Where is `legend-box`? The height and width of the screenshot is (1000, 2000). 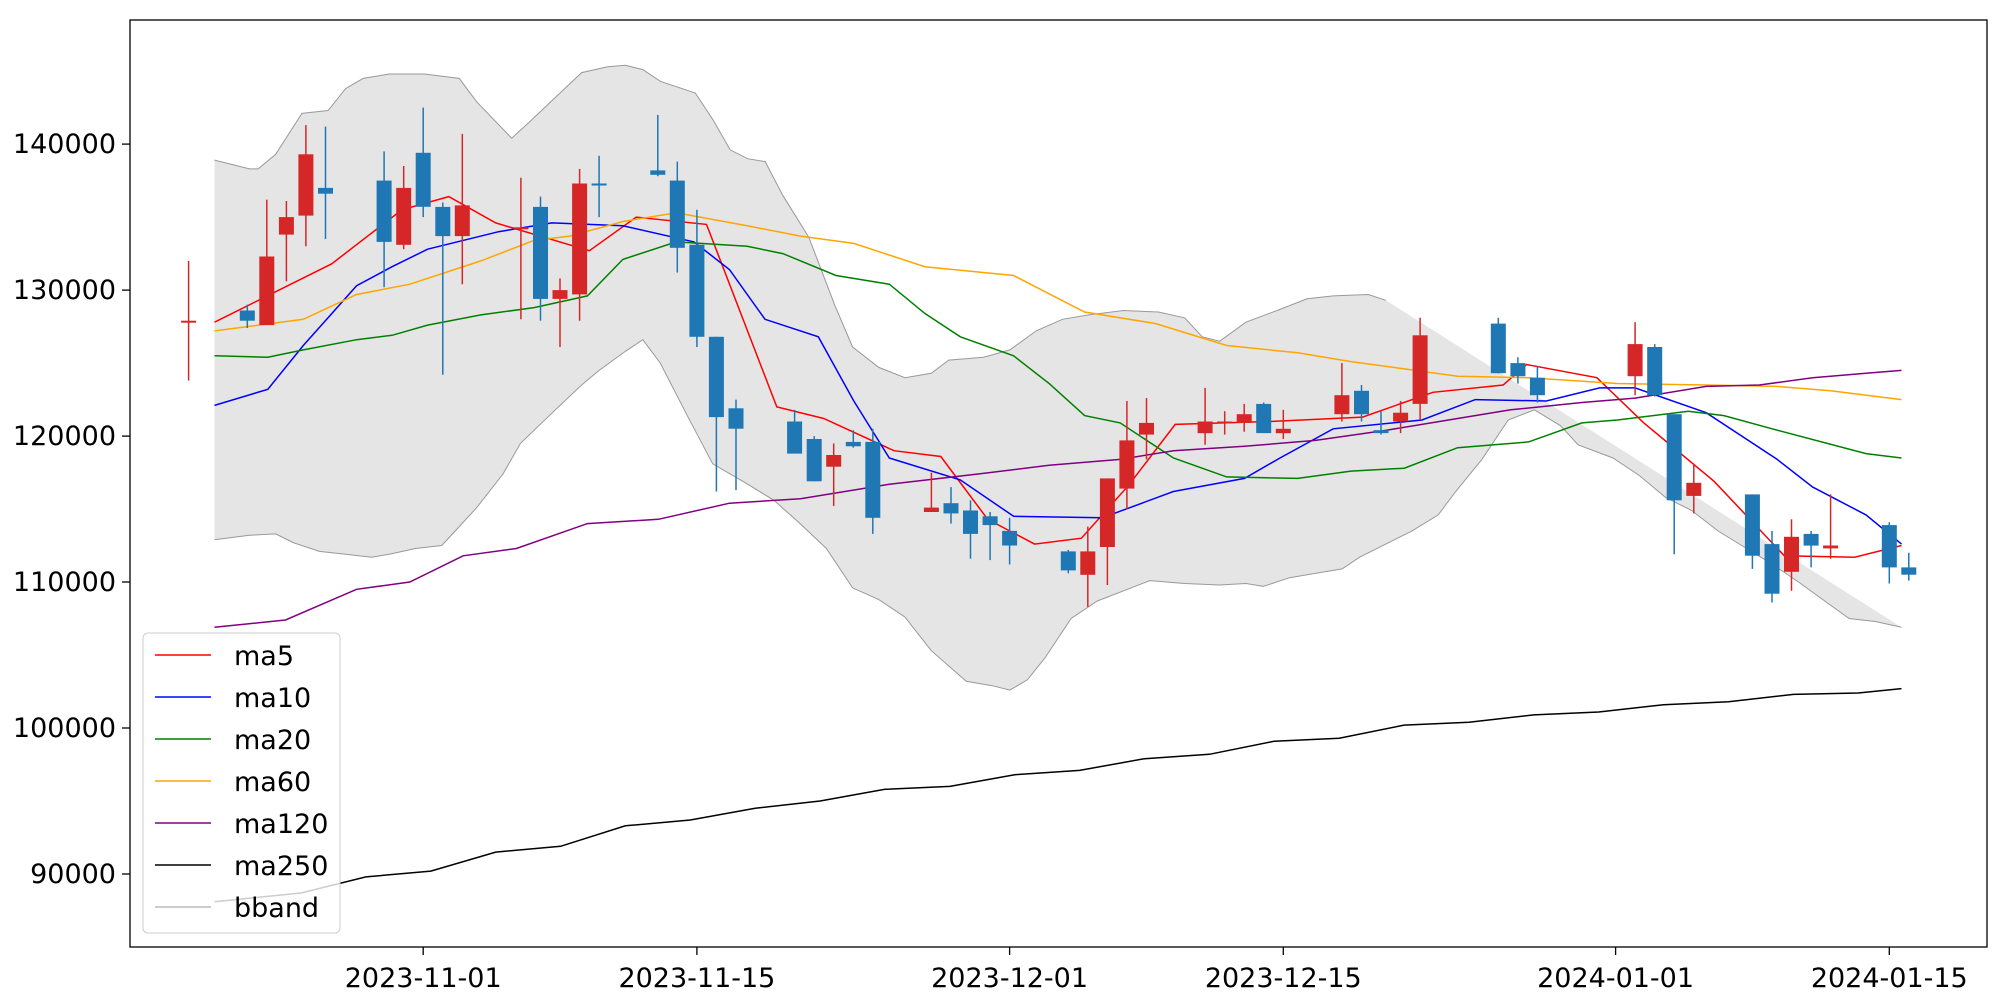
legend-box is located at coordinates (241, 783).